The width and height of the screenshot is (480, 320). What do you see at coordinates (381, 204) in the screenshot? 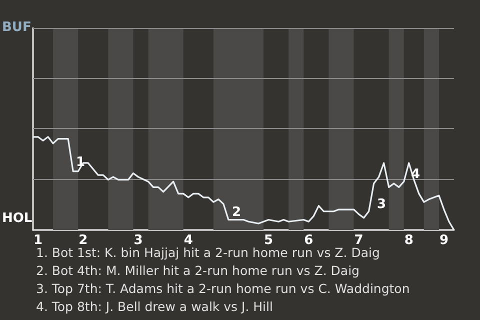
I see `annotation: 3` at bounding box center [381, 204].